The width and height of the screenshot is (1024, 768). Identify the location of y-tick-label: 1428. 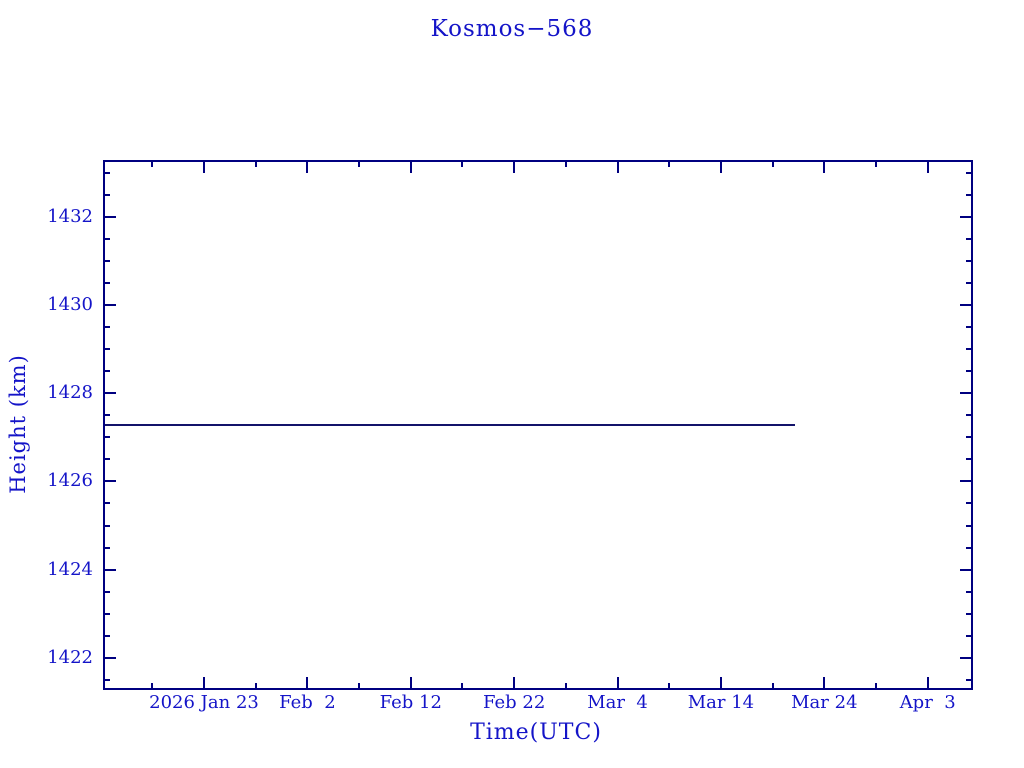
(70, 393).